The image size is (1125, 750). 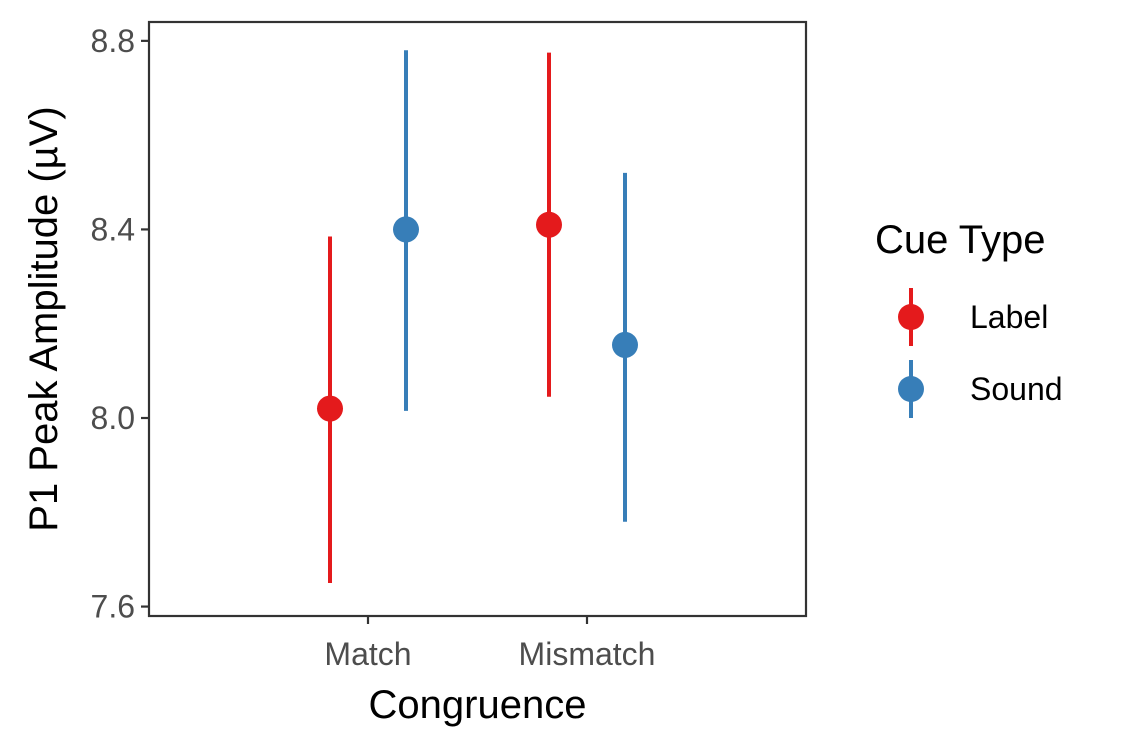 I want to click on y-tick-label: 7.6, so click(x=113, y=607).